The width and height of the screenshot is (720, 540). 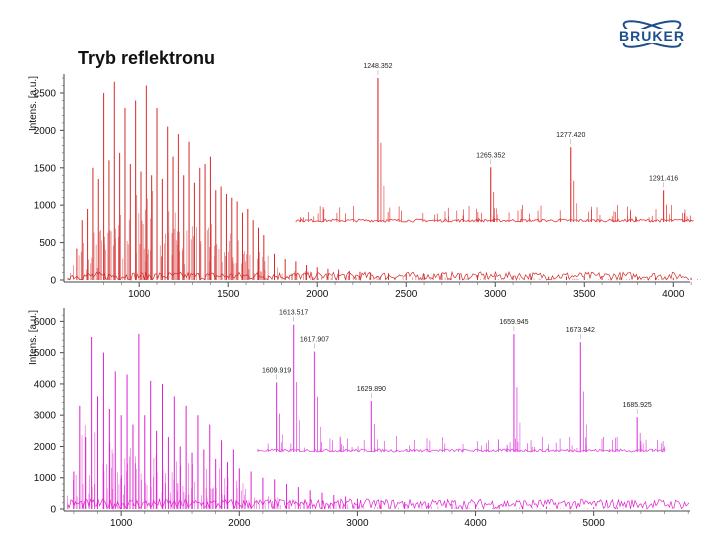 What do you see at coordinates (45, 416) in the screenshot?
I see `y-tick-label: 3000` at bounding box center [45, 416].